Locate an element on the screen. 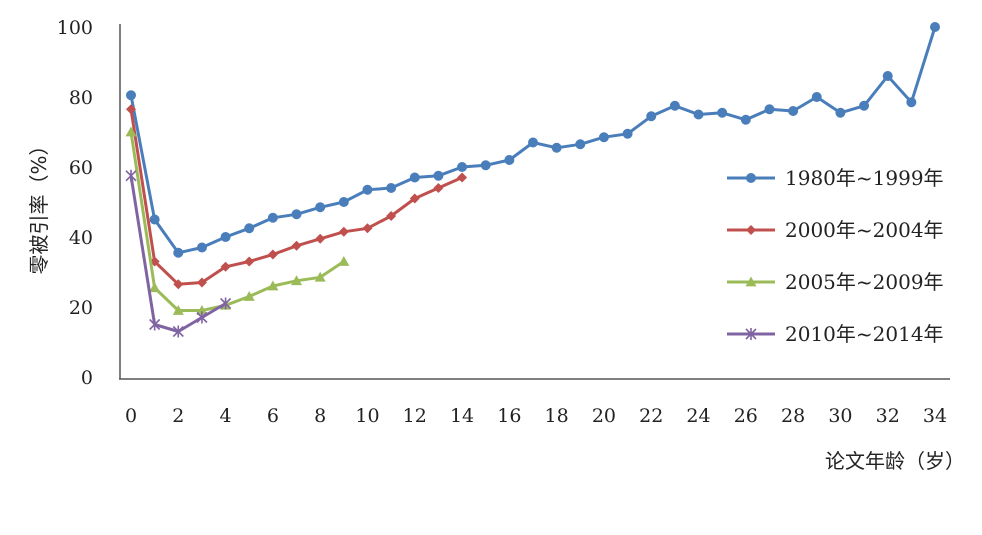 This screenshot has height=535, width=982. x-tick-label: 18 is located at coordinates (557, 416).